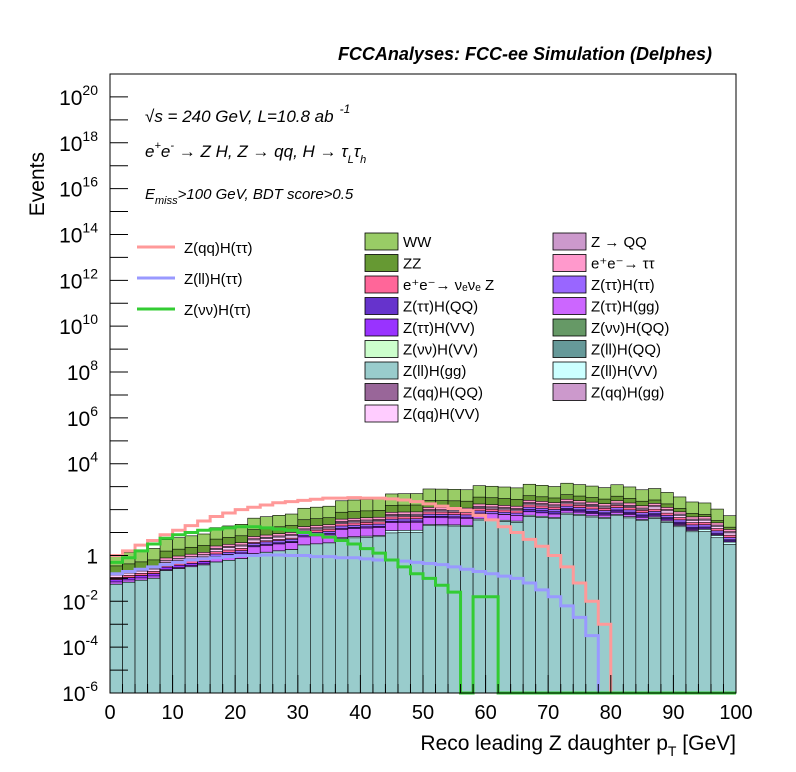  I want to click on x-tick-label: 30, so click(298, 713).